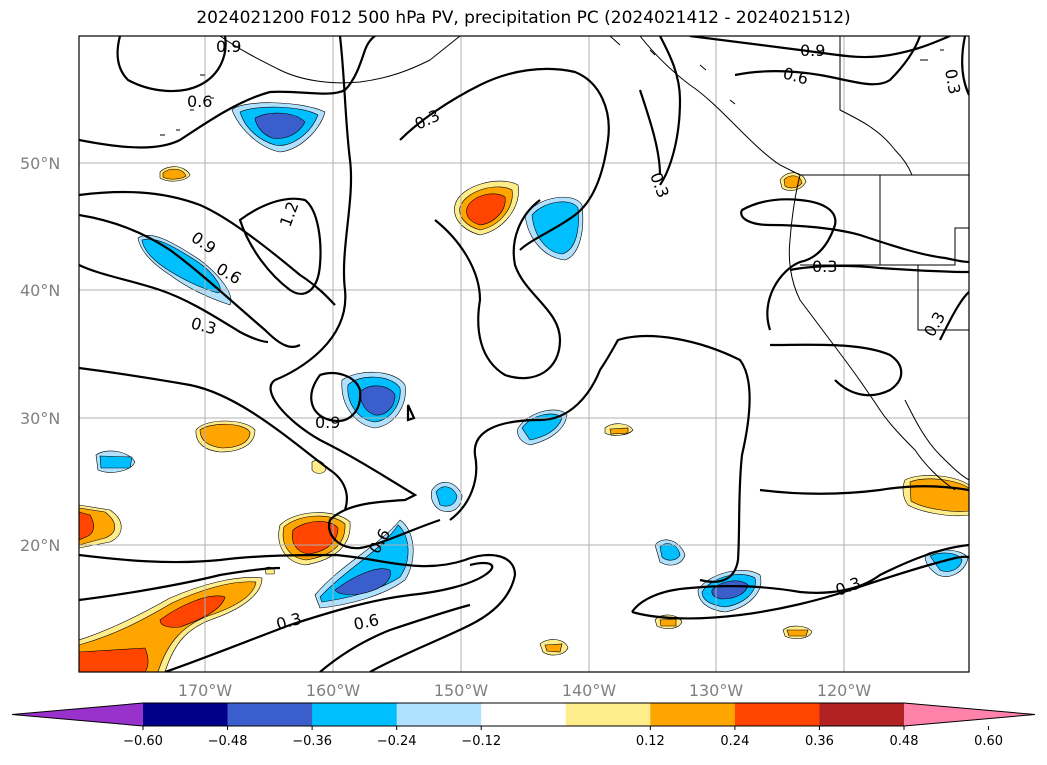  I want to click on colorbar-extend-high, so click(969, 714).